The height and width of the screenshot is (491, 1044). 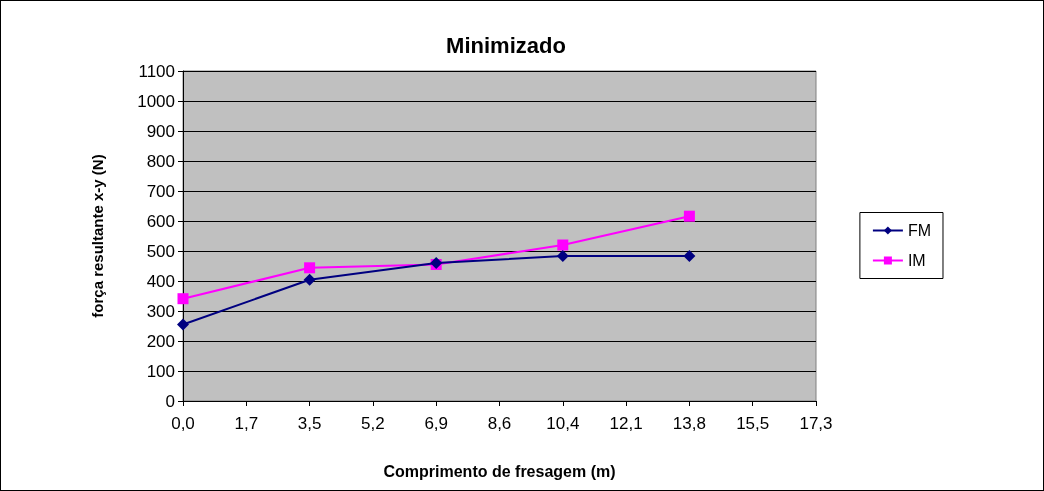 What do you see at coordinates (499, 471) in the screenshot?
I see `x-axis-title: Comprimento de fresagem (m)` at bounding box center [499, 471].